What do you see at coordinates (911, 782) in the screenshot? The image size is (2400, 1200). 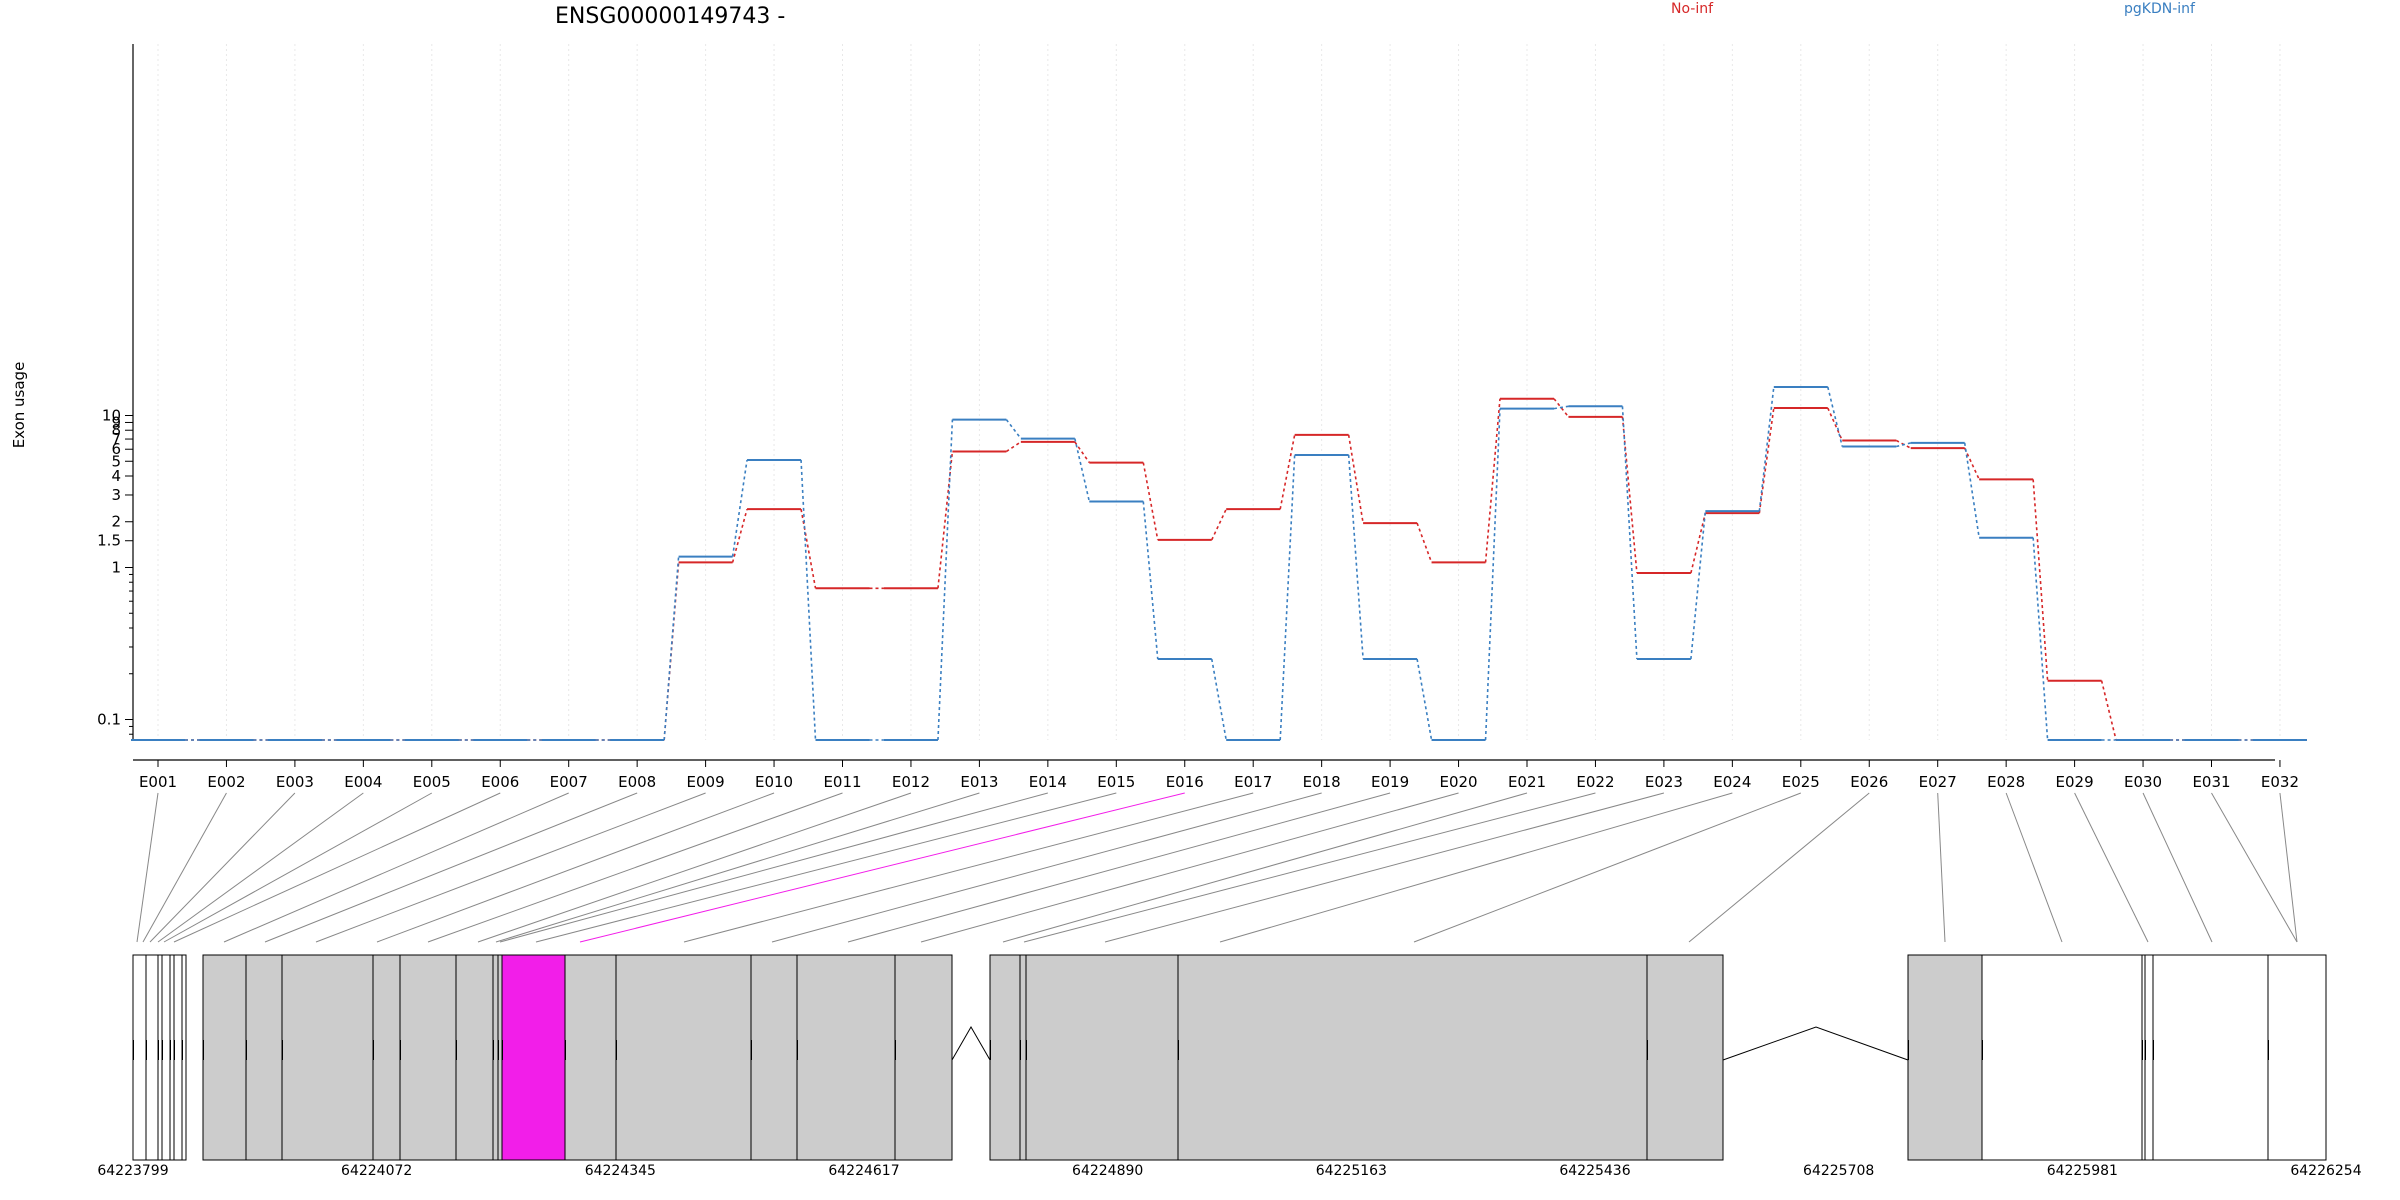 I see `x-tick-label: E012` at bounding box center [911, 782].